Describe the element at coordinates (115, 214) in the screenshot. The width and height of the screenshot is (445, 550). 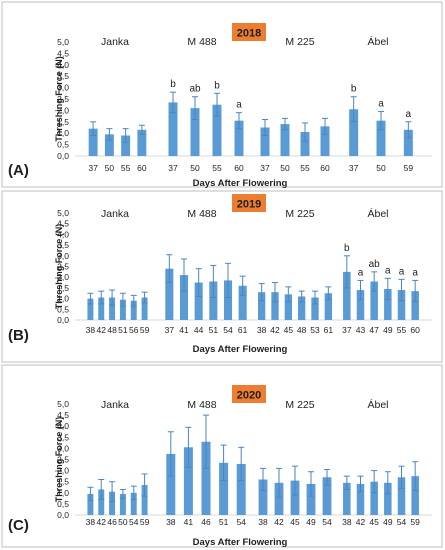
I see `group-name-label: Janka` at that location.